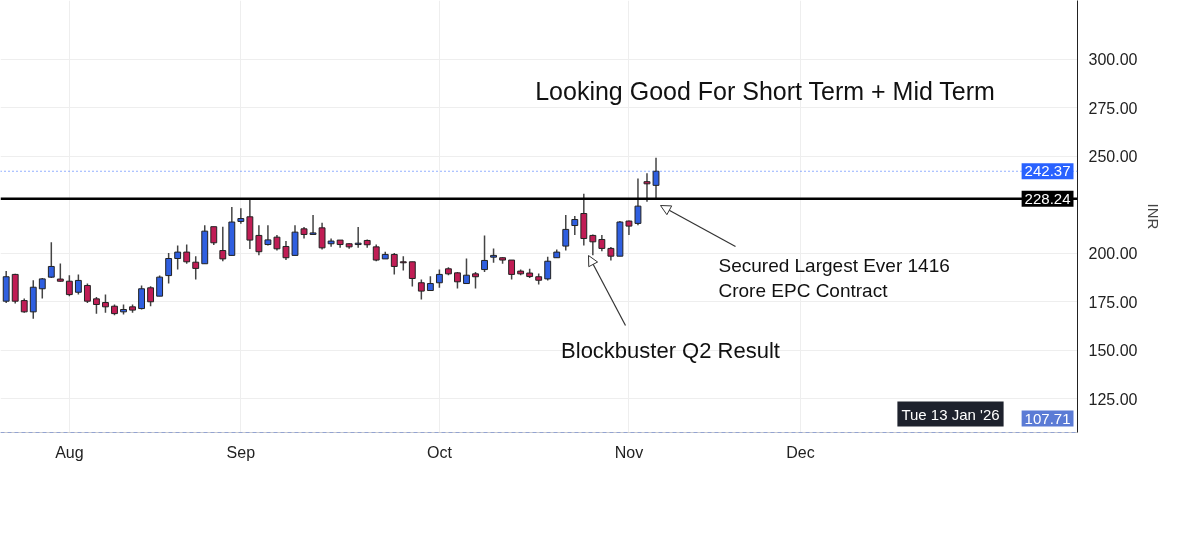  I want to click on ref-line-label: 242.37, so click(1047, 171).